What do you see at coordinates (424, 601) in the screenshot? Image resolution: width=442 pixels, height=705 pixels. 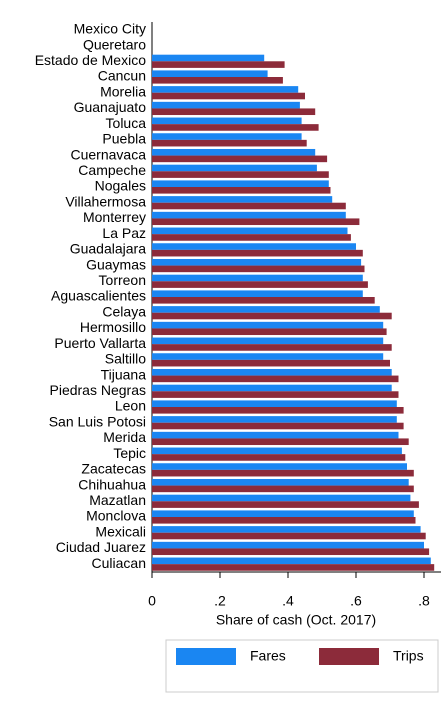 I see `x-tick-label: .8` at bounding box center [424, 601].